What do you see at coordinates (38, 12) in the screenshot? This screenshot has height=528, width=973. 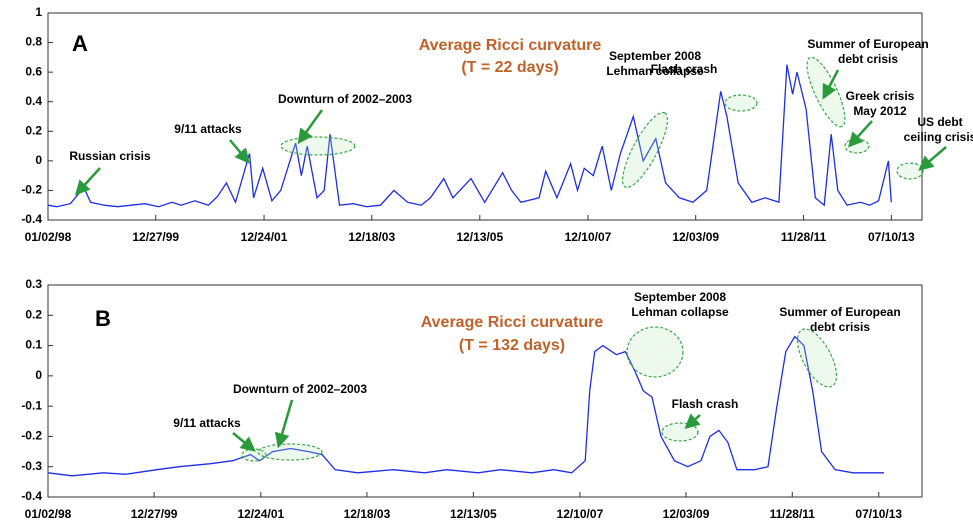 I see `y-tick-label: 1` at bounding box center [38, 12].